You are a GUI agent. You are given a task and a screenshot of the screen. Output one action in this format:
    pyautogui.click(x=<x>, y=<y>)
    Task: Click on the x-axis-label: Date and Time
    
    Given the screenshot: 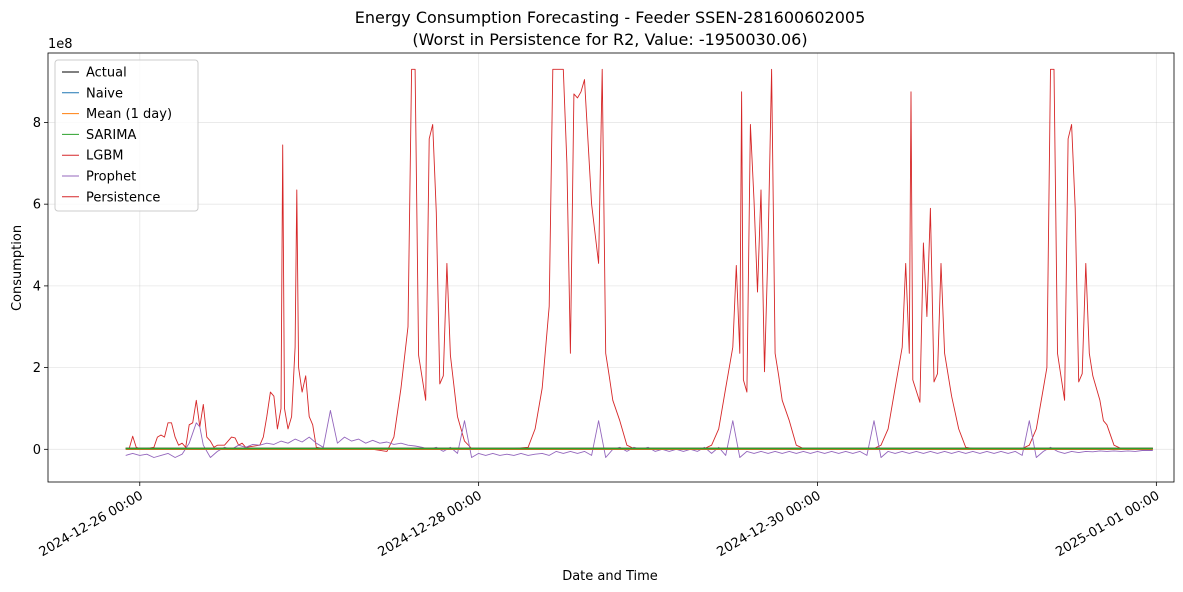 What is the action you would take?
    pyautogui.click(x=610, y=576)
    